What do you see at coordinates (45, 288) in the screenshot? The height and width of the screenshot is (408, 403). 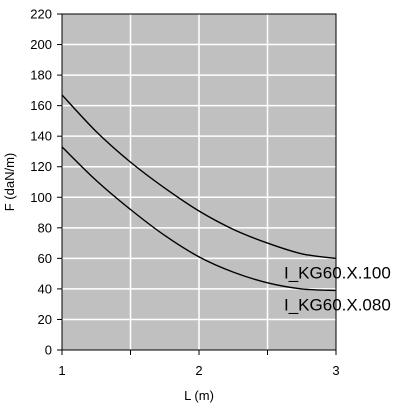 I see `y-tick-label: 40` at bounding box center [45, 288].